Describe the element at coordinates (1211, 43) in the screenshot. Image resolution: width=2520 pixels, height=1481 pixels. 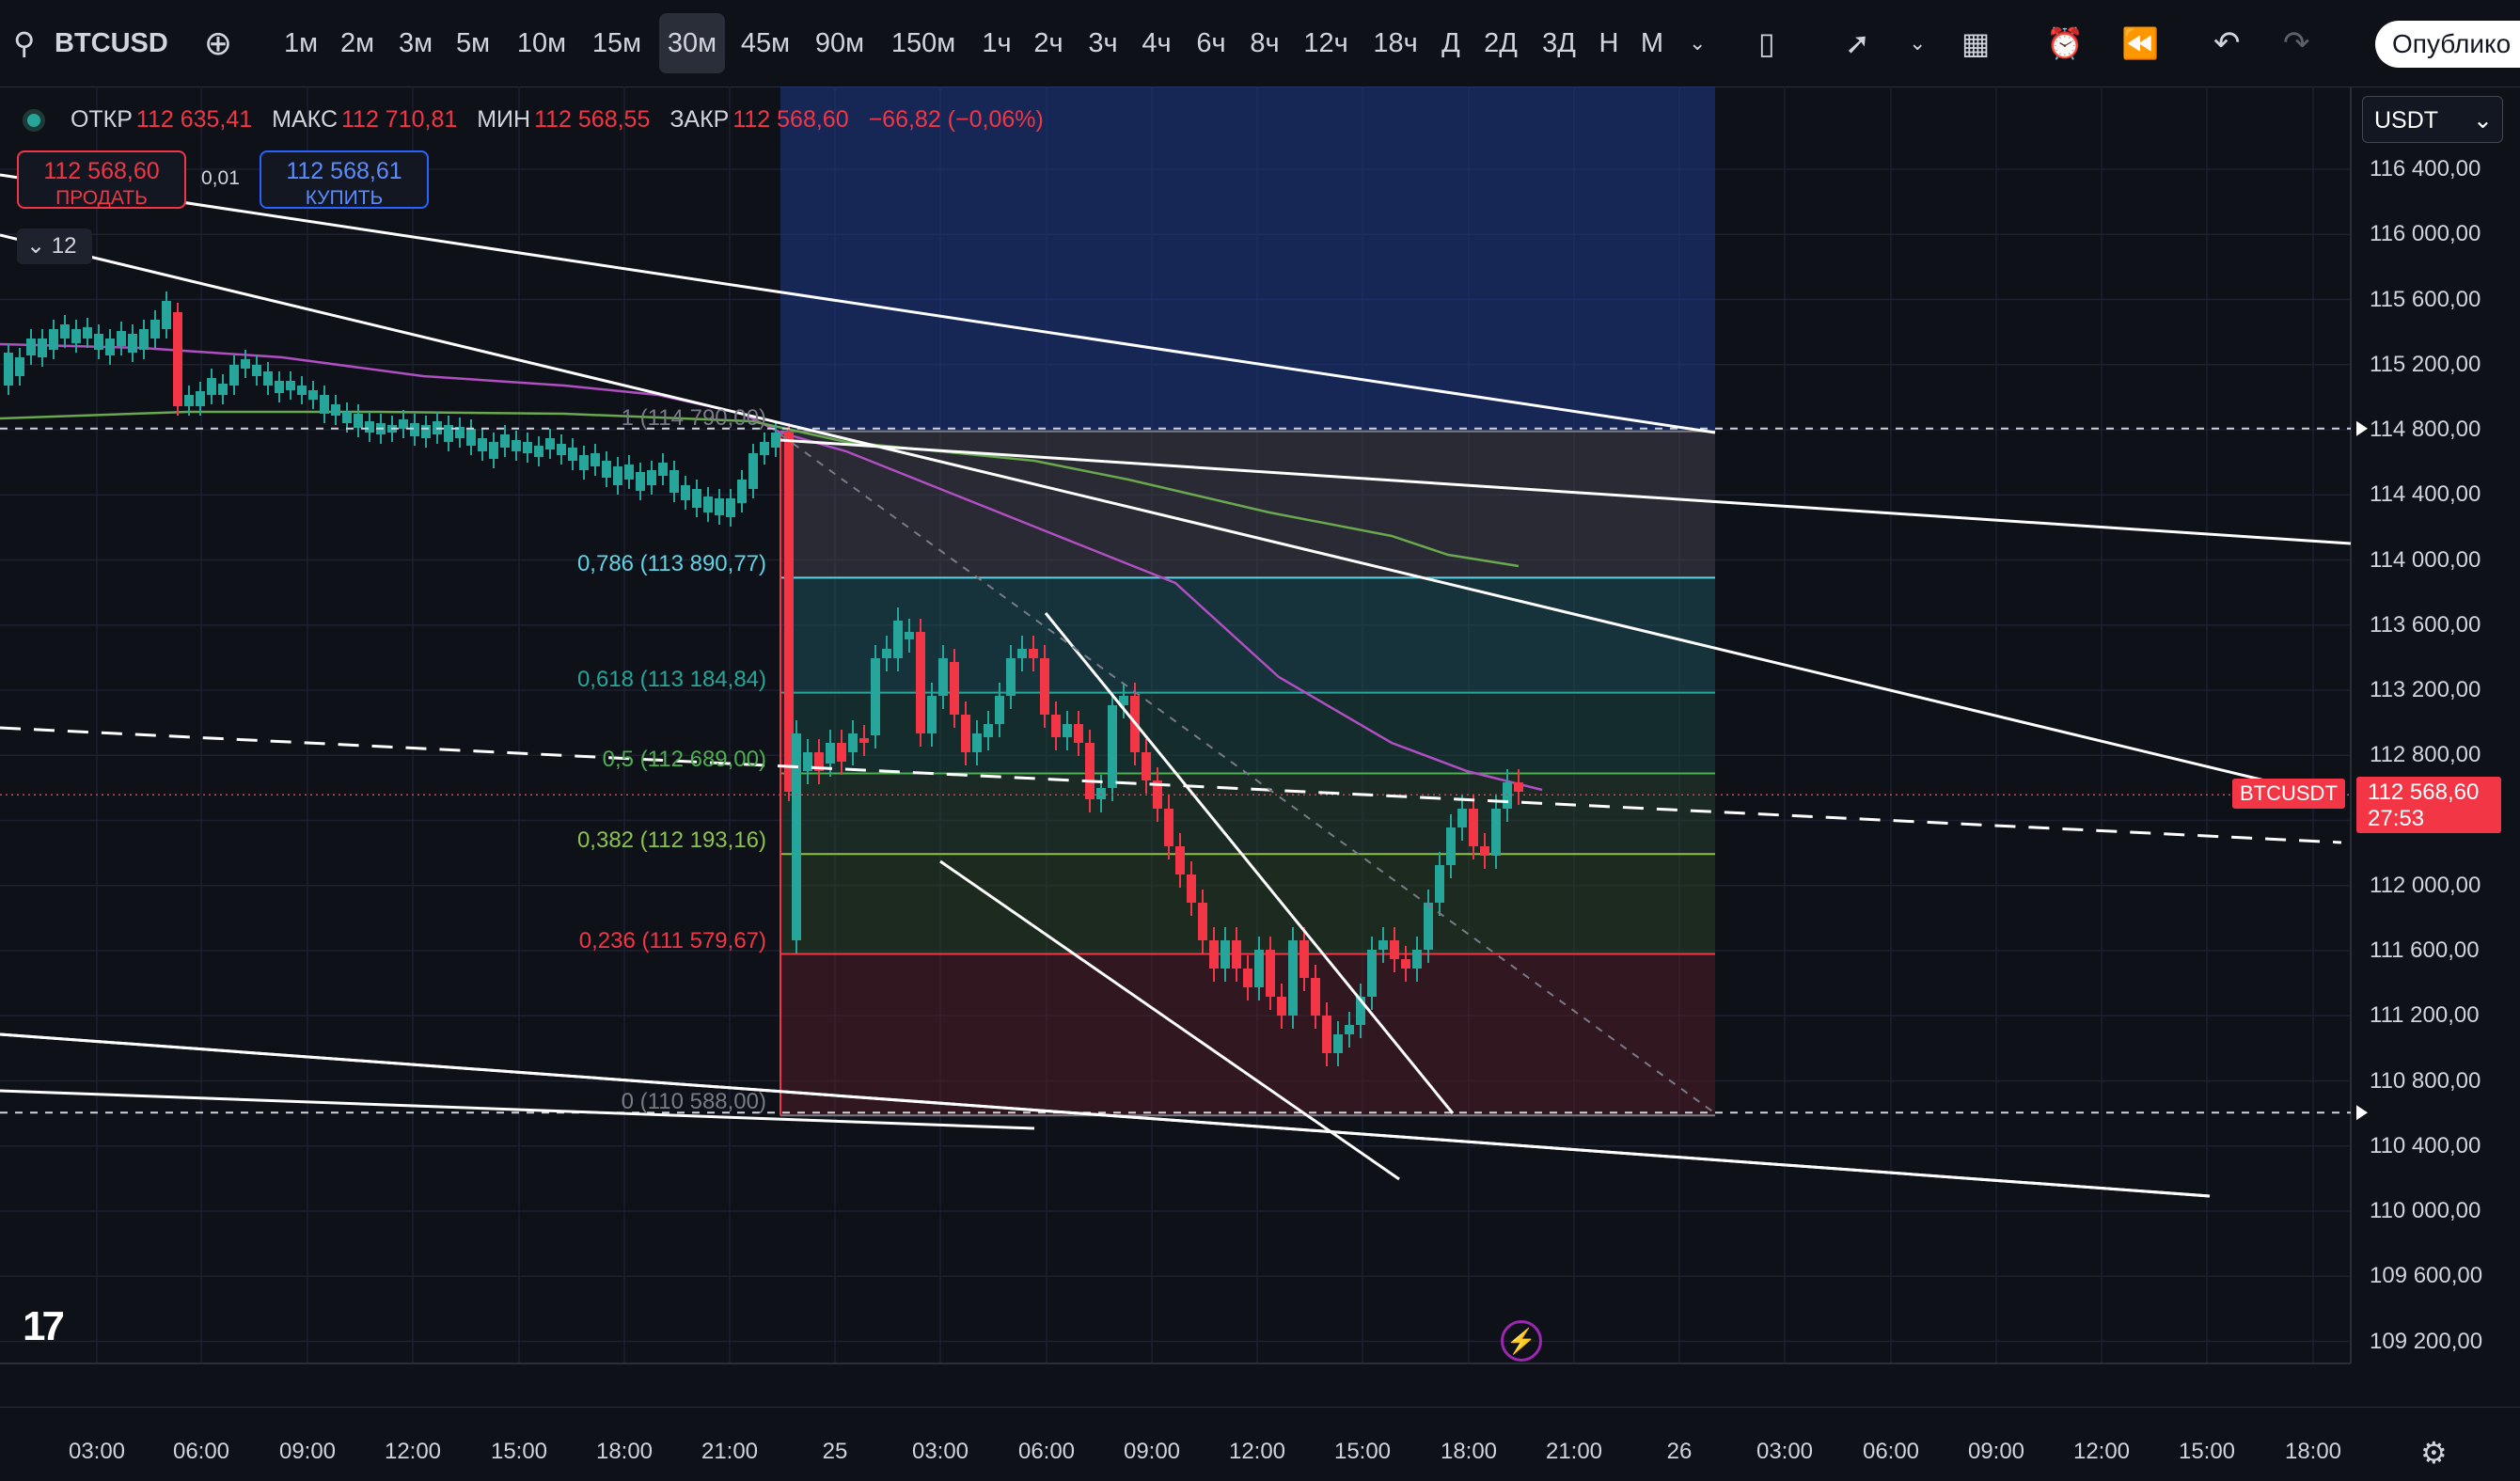
I see `interval-14: 6ч` at that location.